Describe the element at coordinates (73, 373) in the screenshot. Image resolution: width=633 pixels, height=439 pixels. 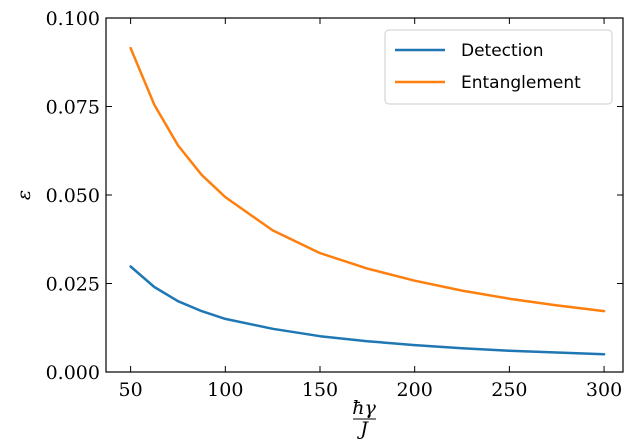
I see `y-tick-label: 0.000` at that location.